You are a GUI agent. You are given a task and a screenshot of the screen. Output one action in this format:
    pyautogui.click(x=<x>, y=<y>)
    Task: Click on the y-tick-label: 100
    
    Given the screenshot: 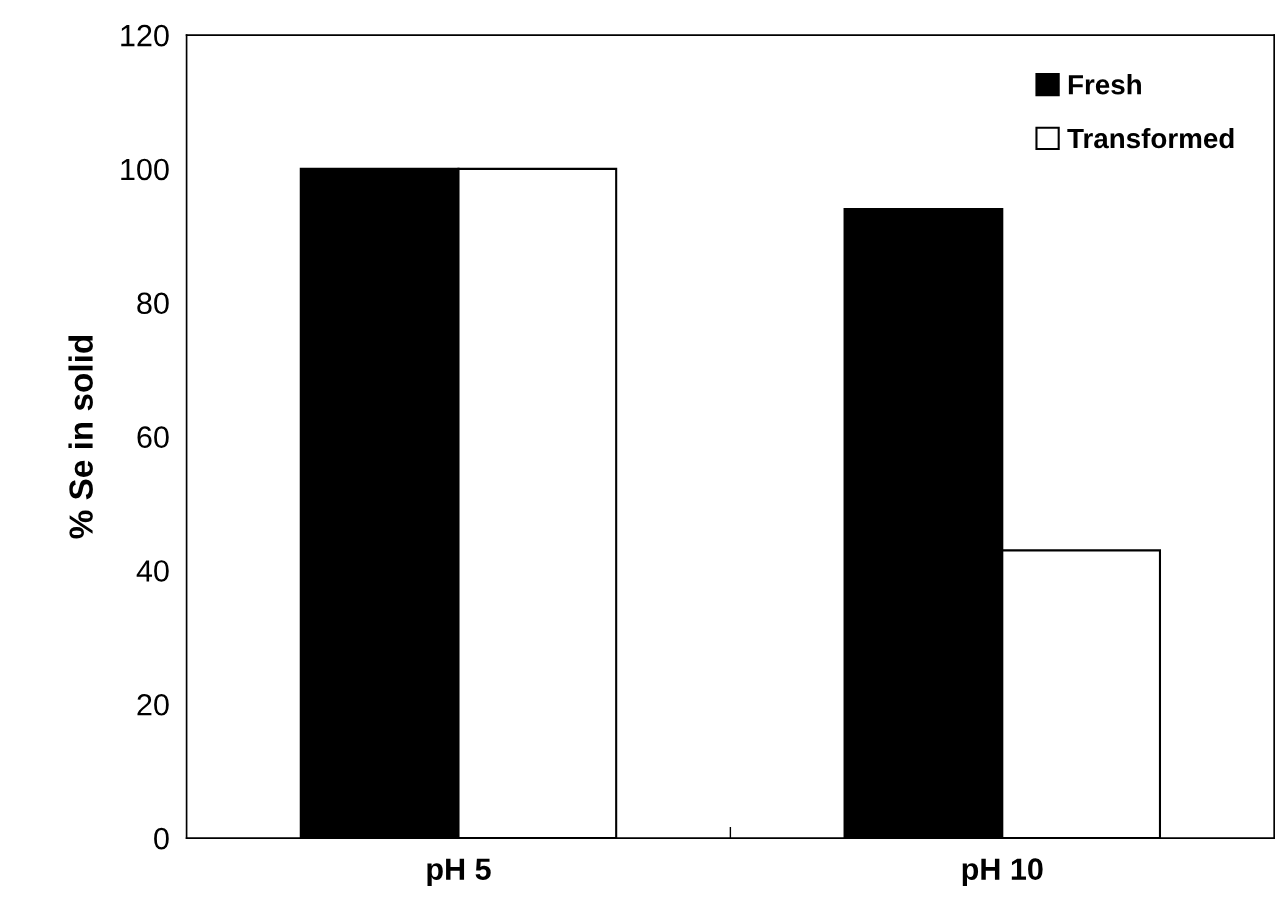 What is the action you would take?
    pyautogui.click(x=145, y=169)
    